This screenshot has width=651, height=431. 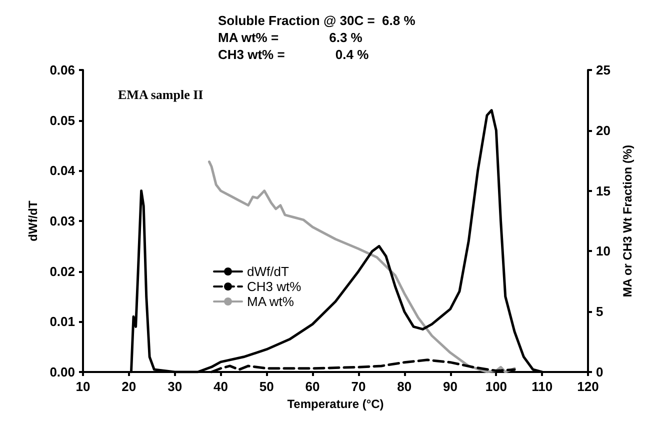 I want to click on text: MA wt% = 6.3 %, so click(x=290, y=37).